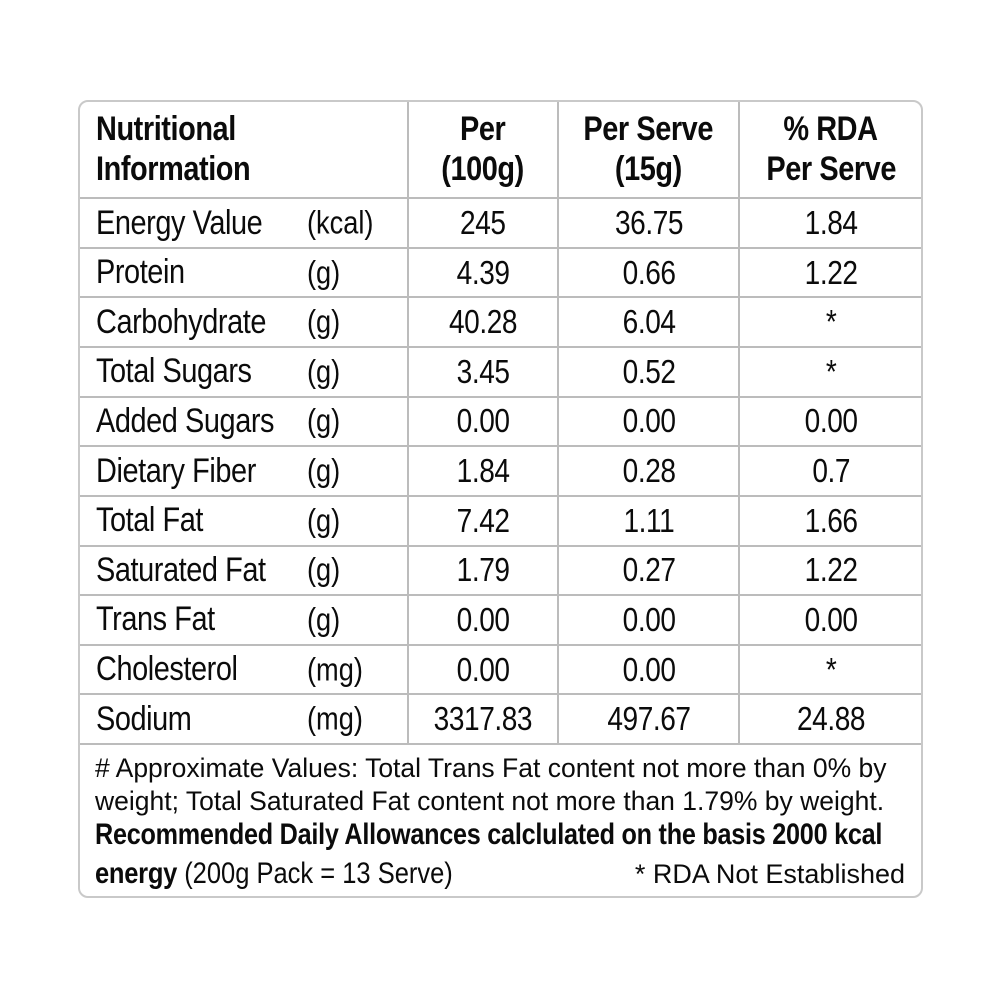 The width and height of the screenshot is (1000, 1000). Describe the element at coordinates (243, 273) in the screenshot. I see `nutrient-name-cell: Protein (g)` at that location.